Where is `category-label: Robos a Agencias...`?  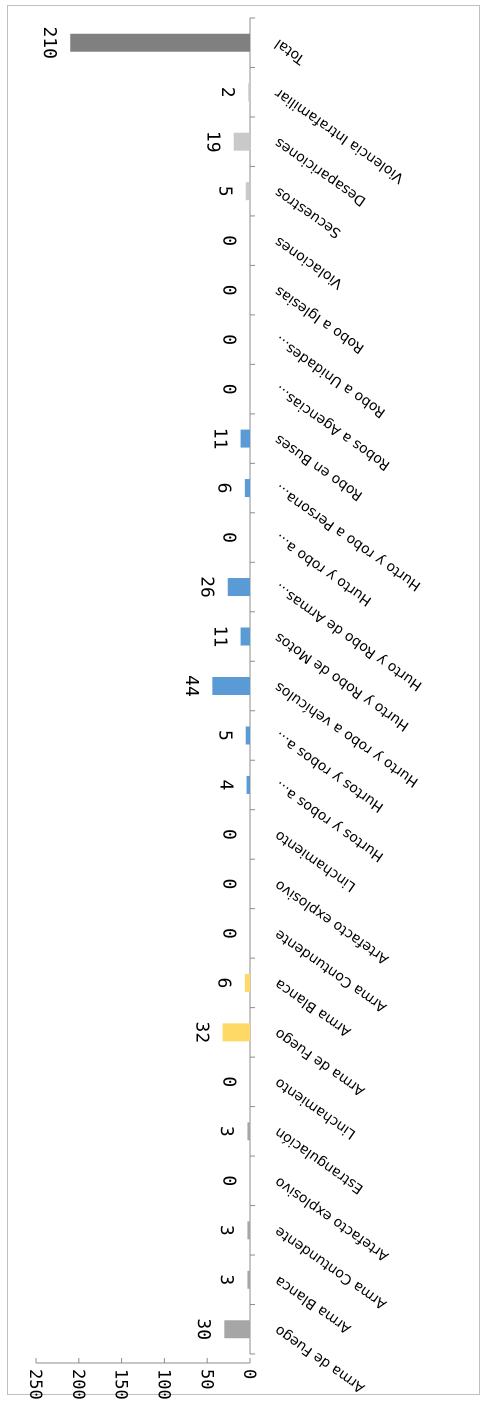
category-label: Robos a Agencias... is located at coordinates (332, 427).